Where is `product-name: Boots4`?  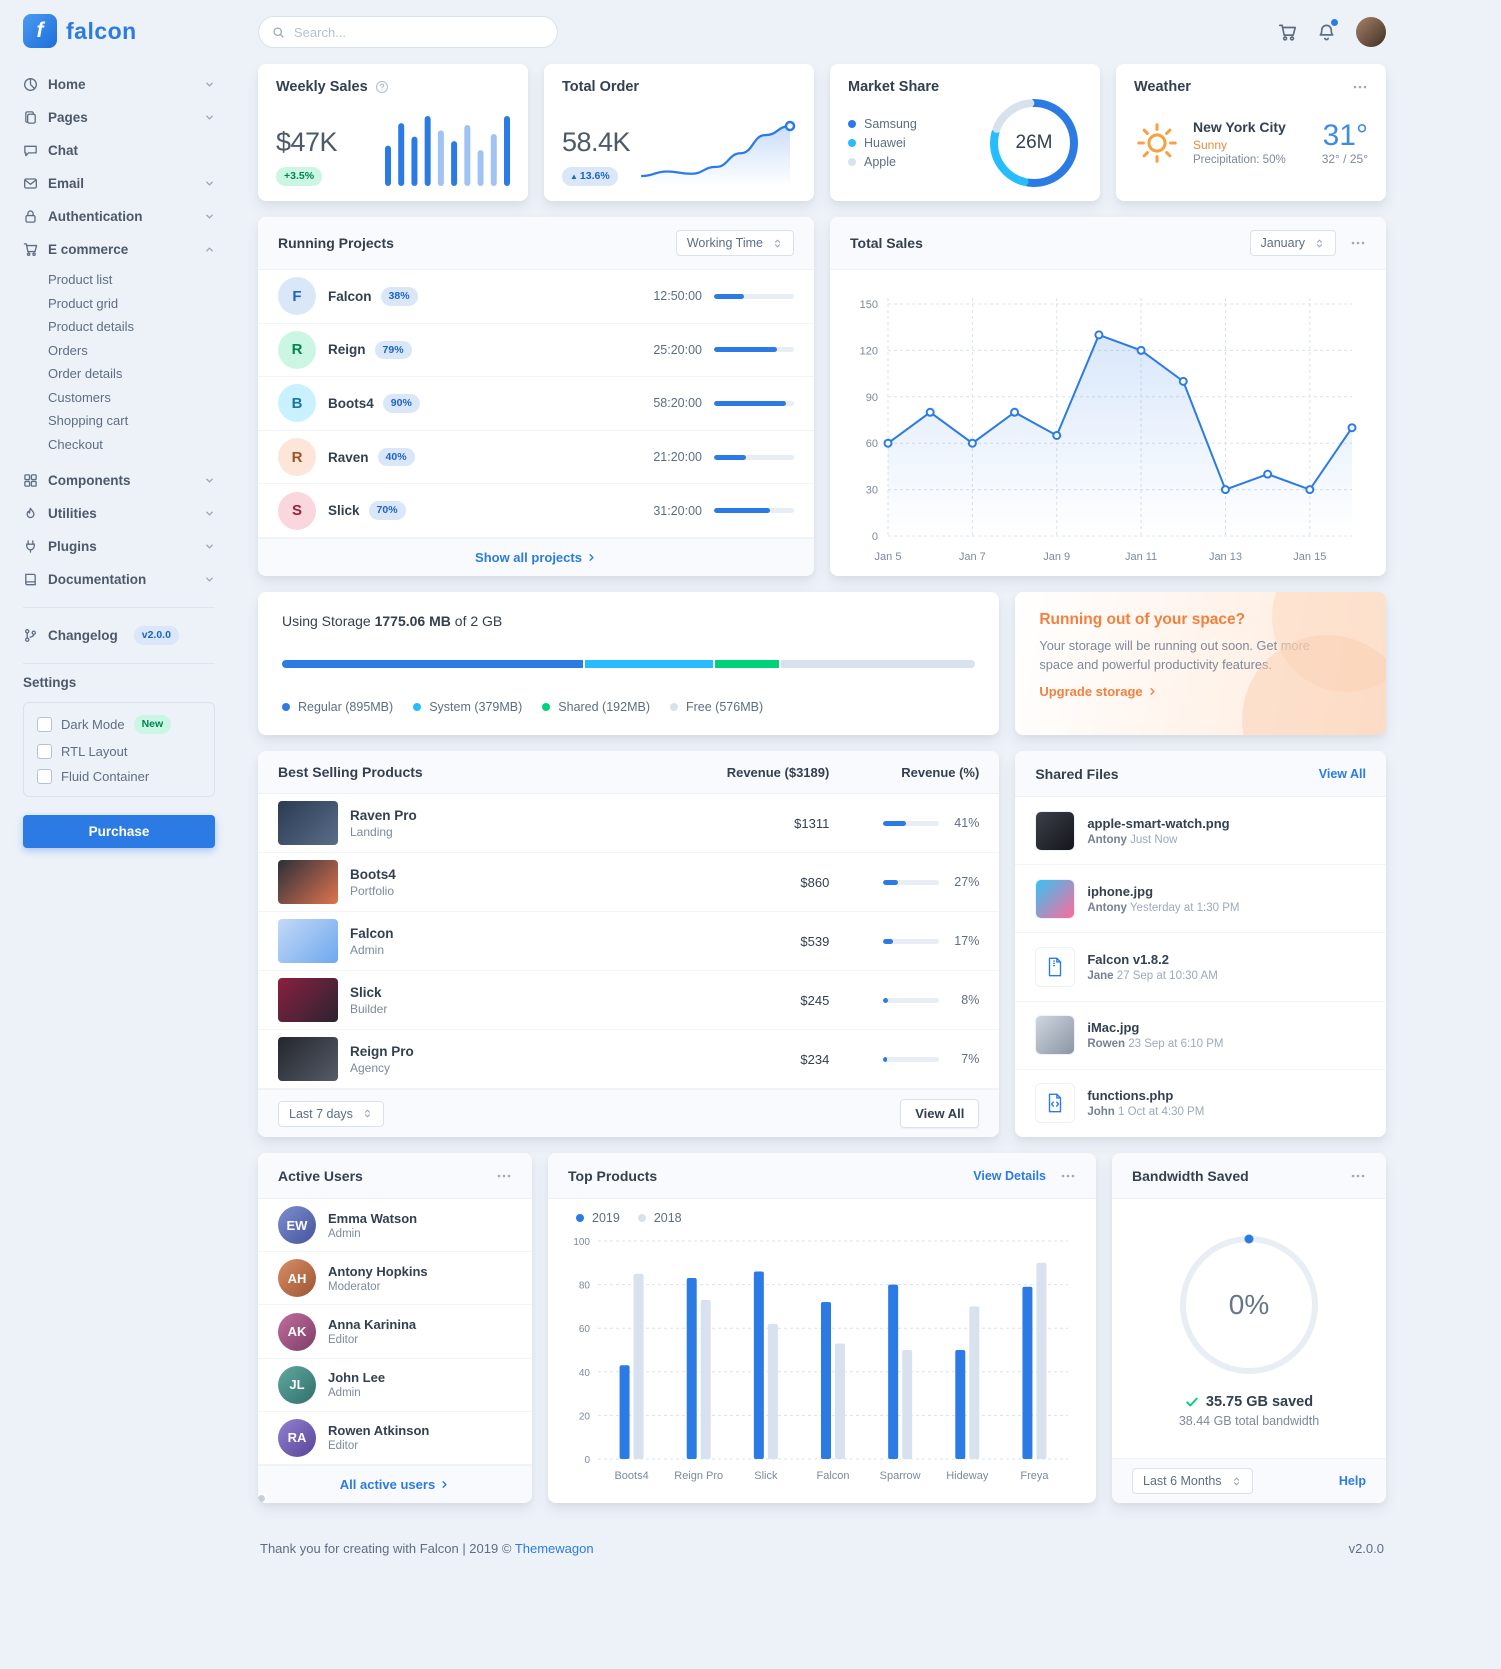
product-name: Boots4 is located at coordinates (373, 874).